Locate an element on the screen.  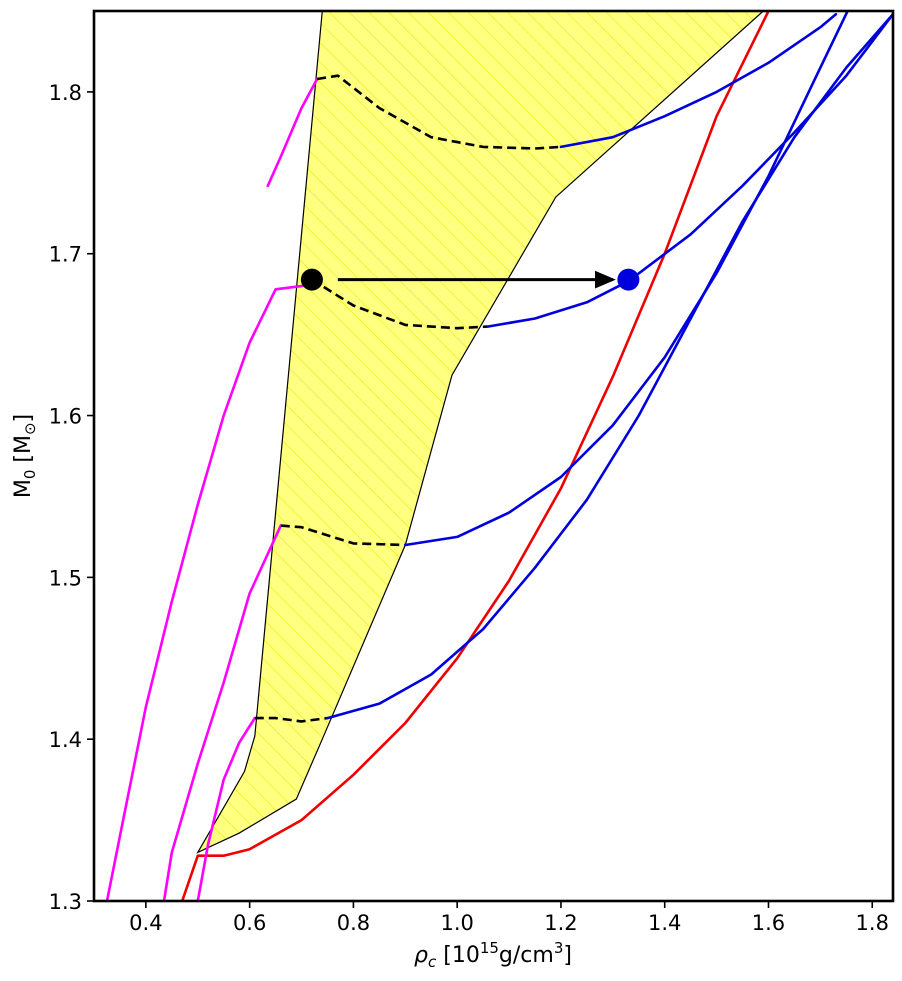
y-tick-label: 1.4 is located at coordinates (65, 740).